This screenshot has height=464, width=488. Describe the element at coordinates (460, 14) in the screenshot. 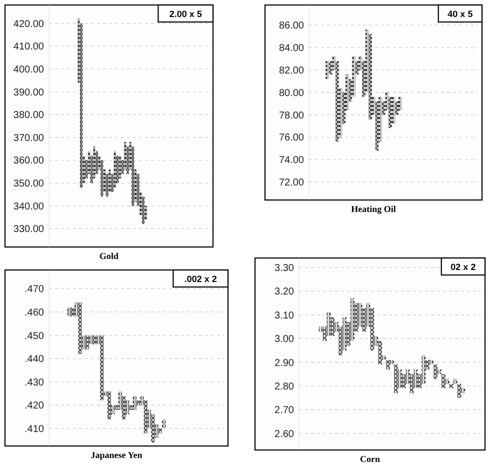

I see `annotation: 40 x 5` at that location.